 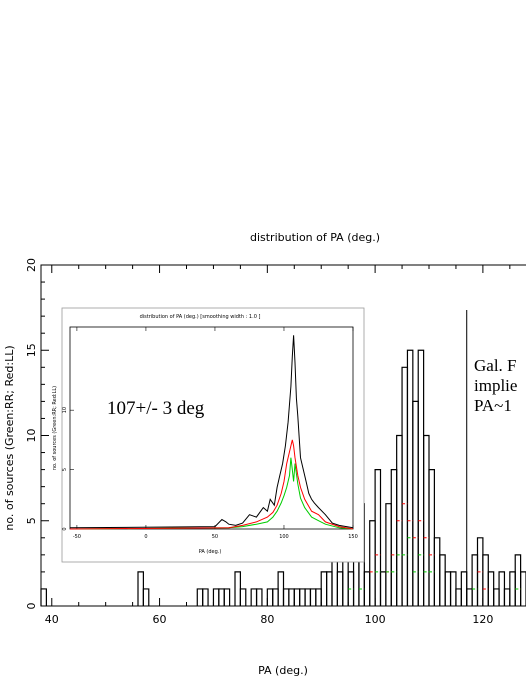 What do you see at coordinates (353, 537) in the screenshot?
I see `inset-x-tick-label: 150` at bounding box center [353, 537].